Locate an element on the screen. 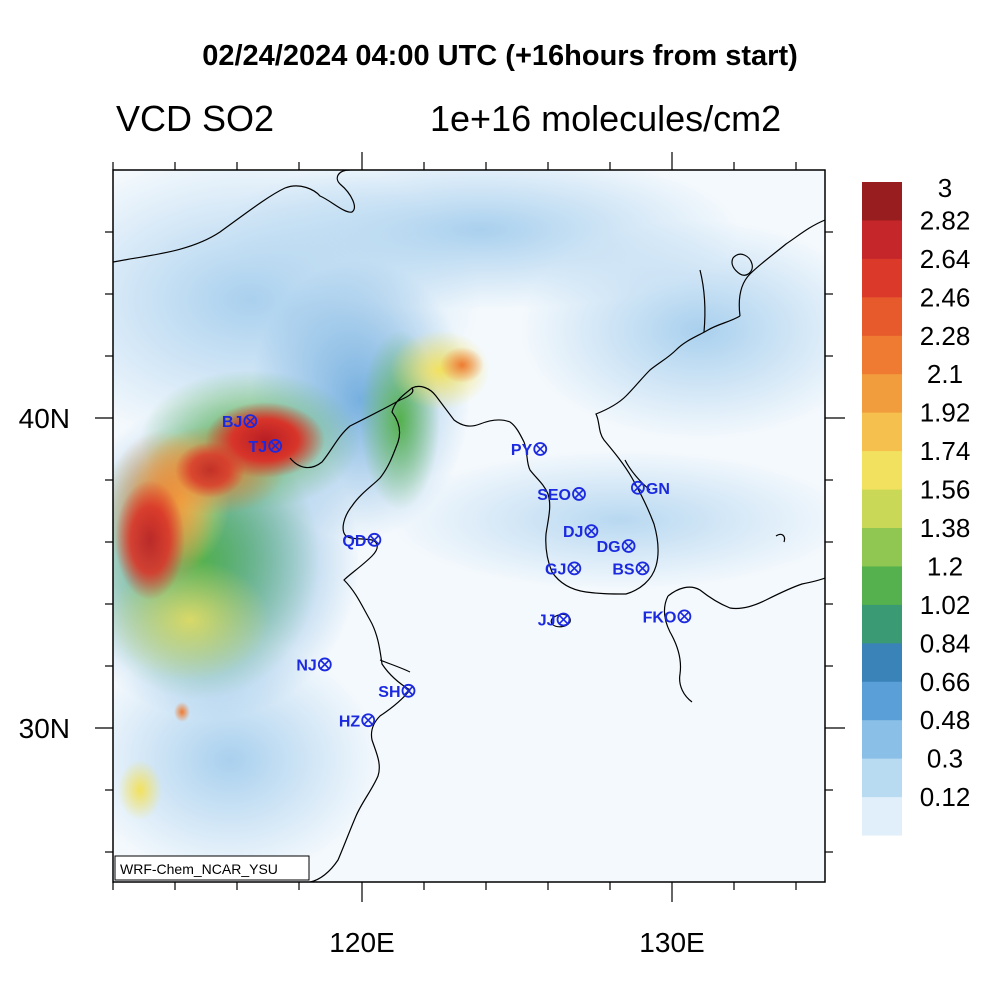 Image resolution: width=1000 pixels, height=1000 pixels. city-label: GN is located at coordinates (658, 489).